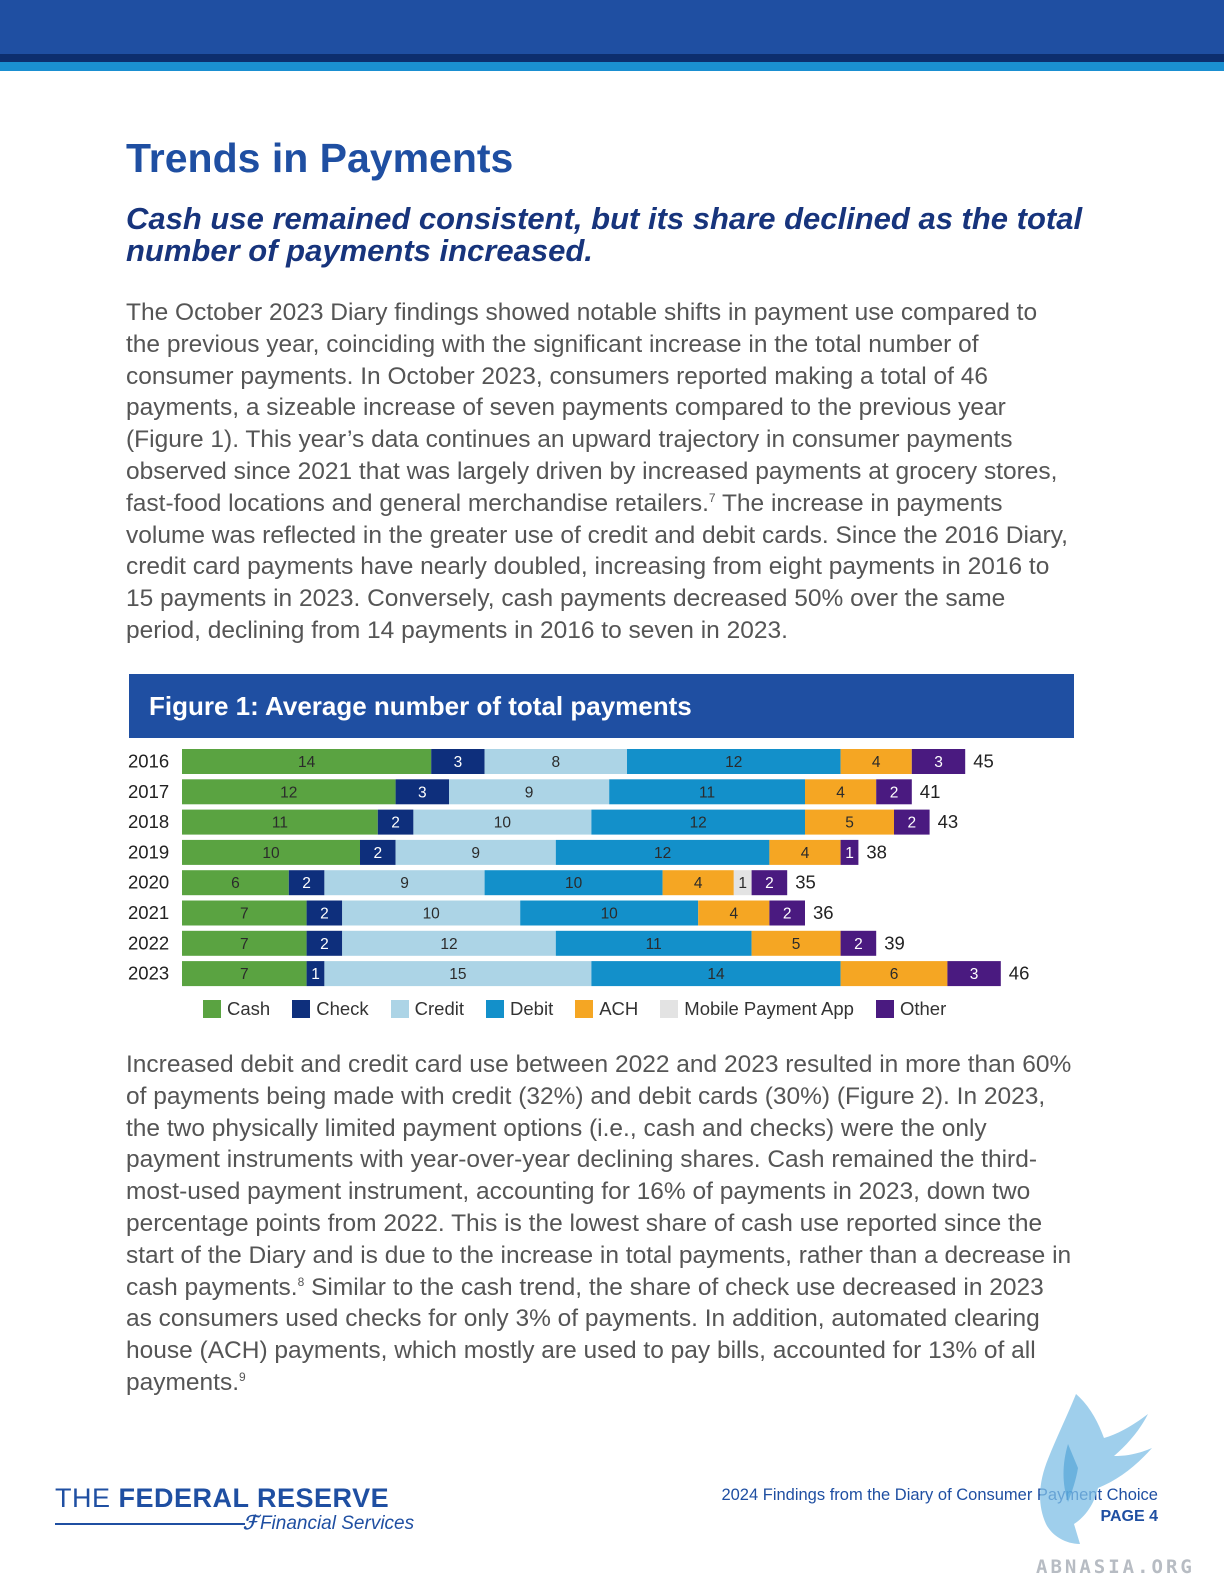 The image size is (1224, 1584). What do you see at coordinates (805, 882) in the screenshot?
I see `bar-total-2020: 35` at bounding box center [805, 882].